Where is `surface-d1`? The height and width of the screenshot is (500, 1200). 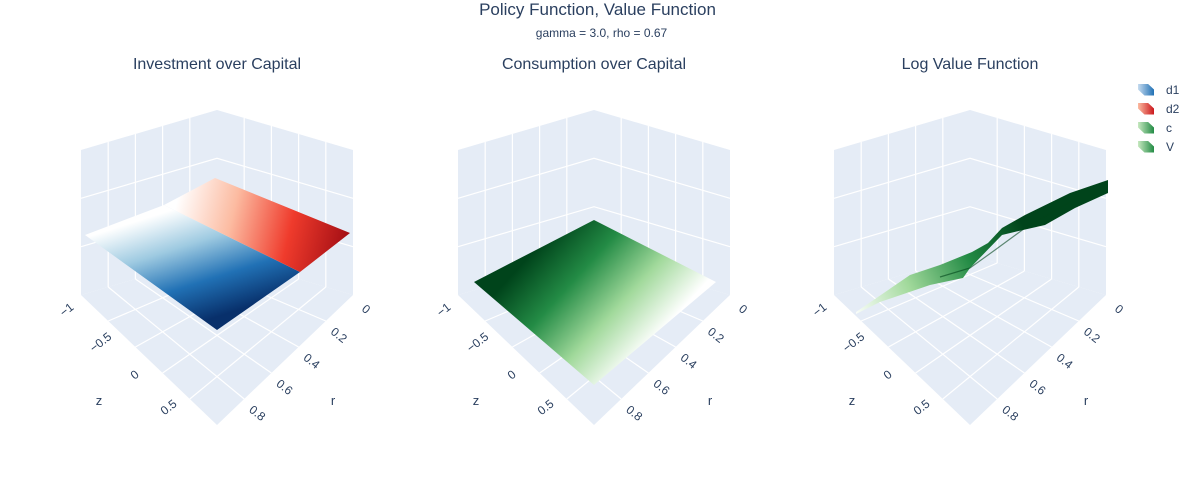 surface-d1 is located at coordinates (192, 267).